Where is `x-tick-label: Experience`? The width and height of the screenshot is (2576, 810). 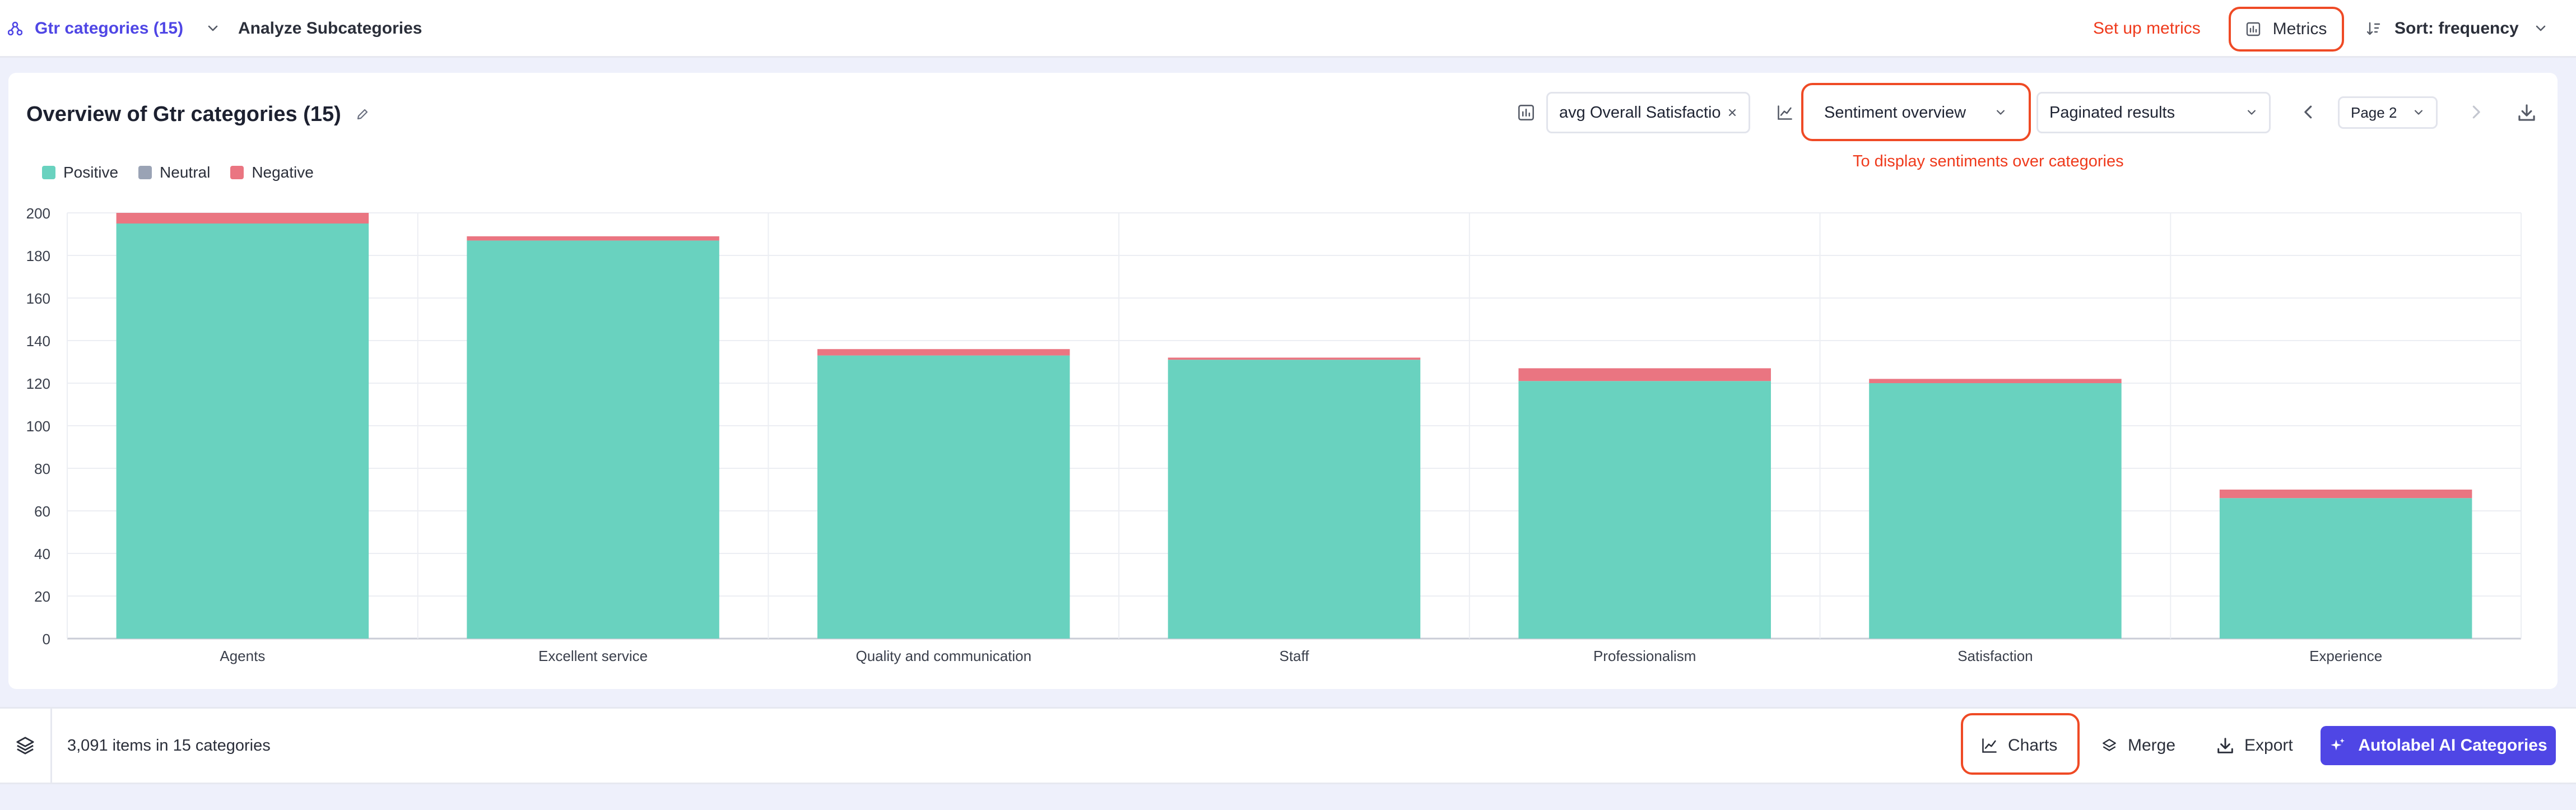
x-tick-label: Experience is located at coordinates (2345, 656).